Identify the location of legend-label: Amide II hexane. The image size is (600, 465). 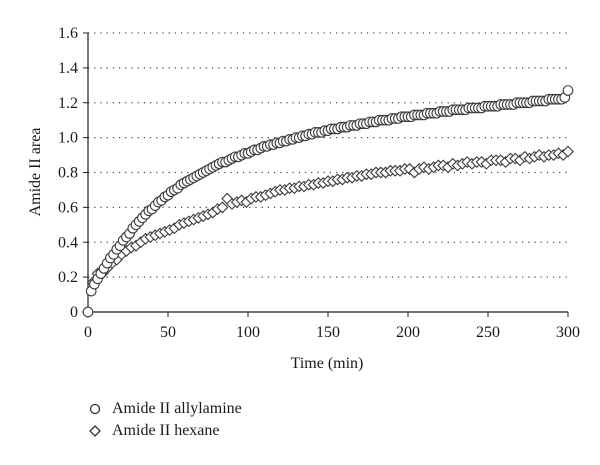
(166, 430).